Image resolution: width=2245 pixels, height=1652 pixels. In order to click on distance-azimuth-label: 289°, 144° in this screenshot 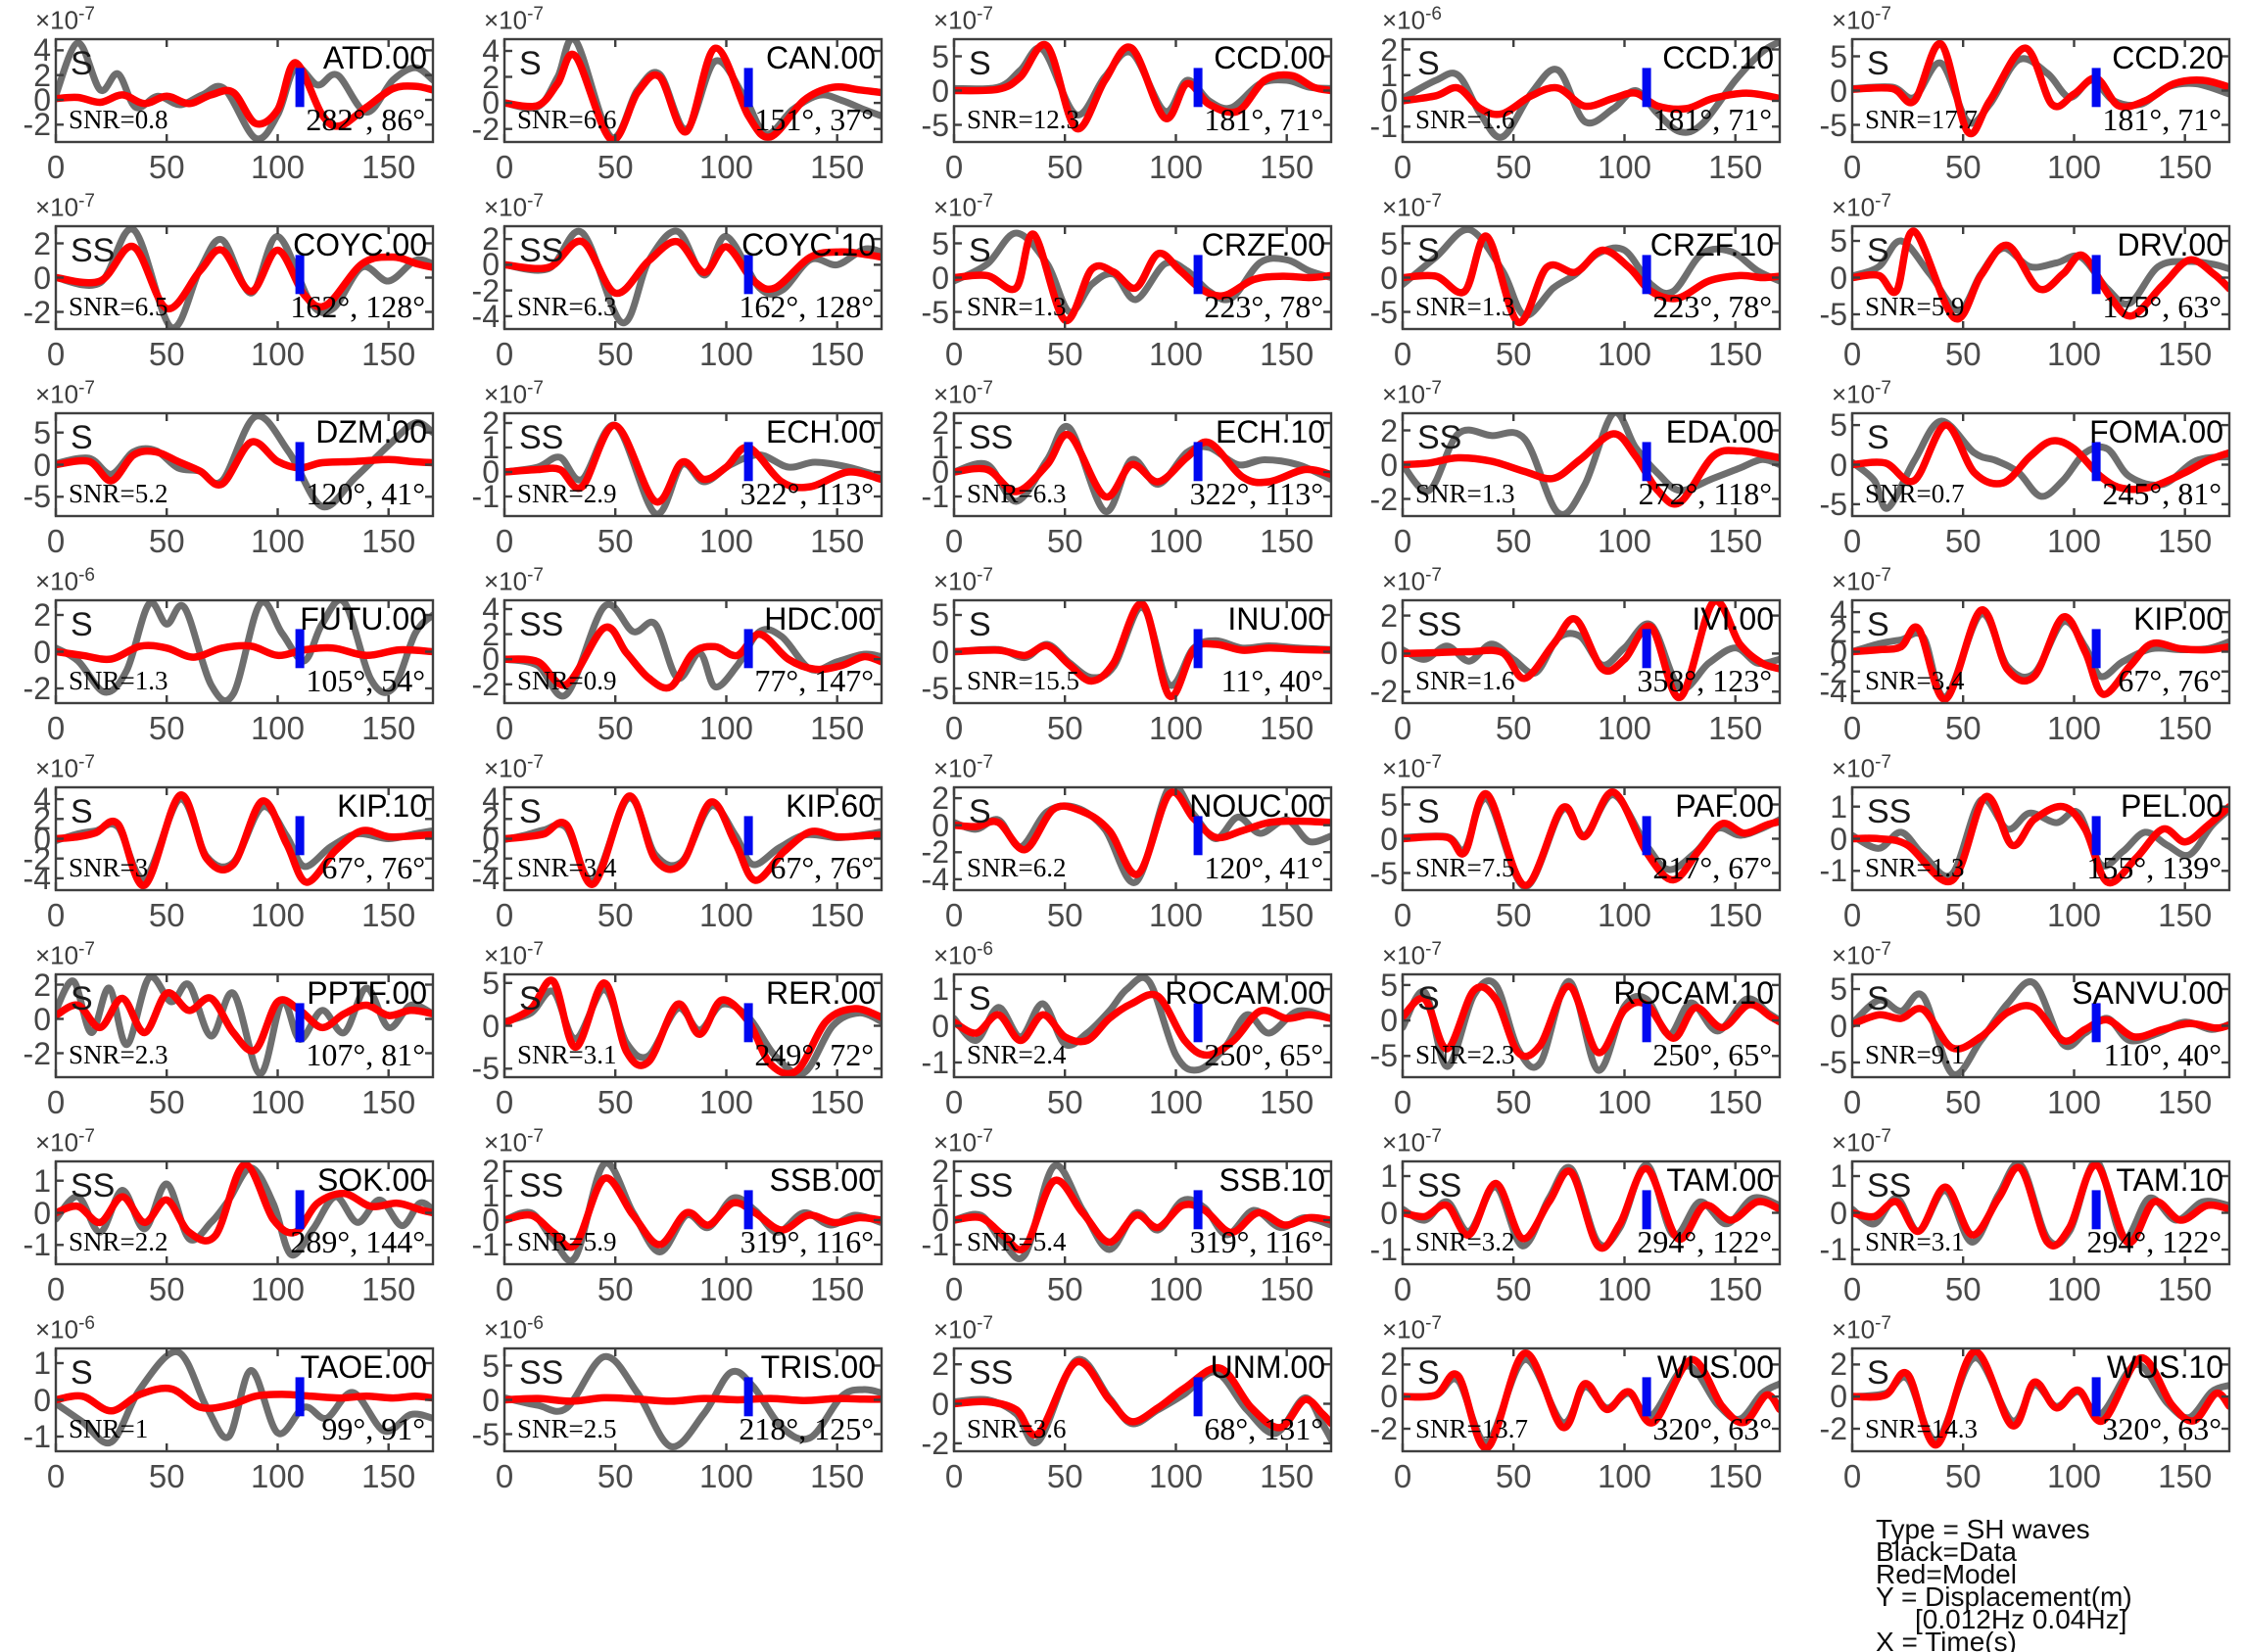, I will do `click(357, 1241)`.